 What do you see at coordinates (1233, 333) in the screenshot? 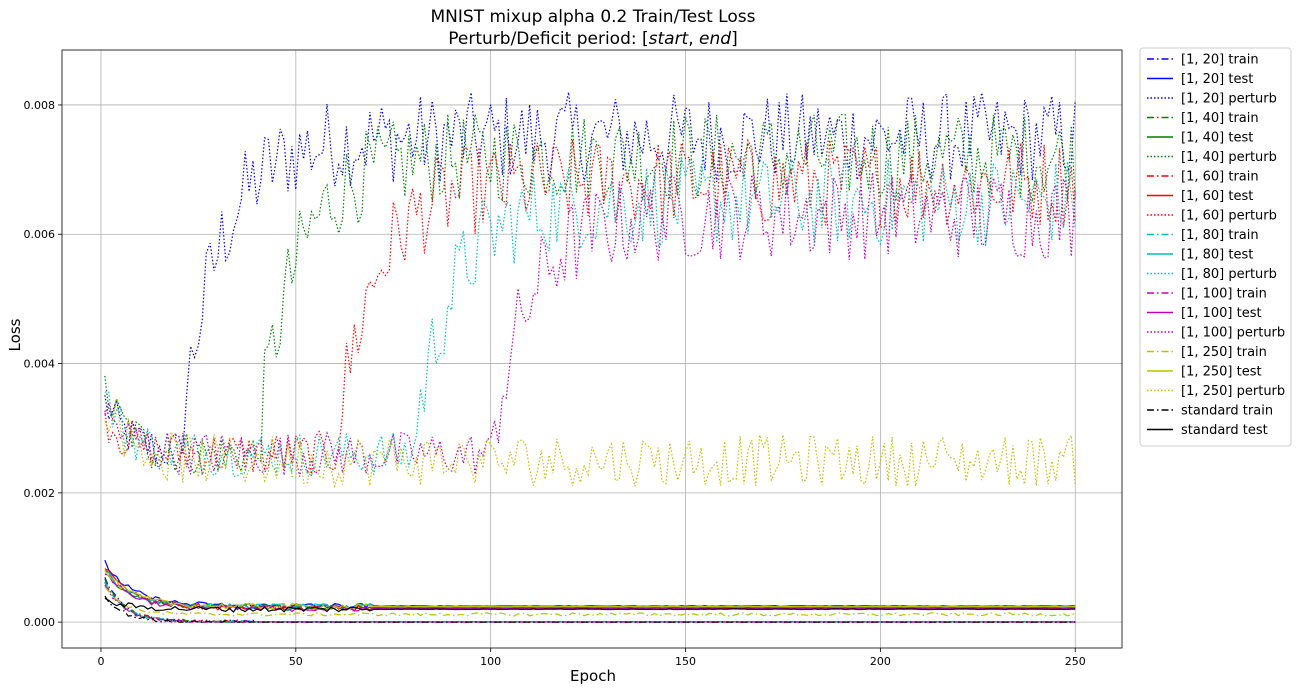
I see `legend-label: [1, 100] perturb` at bounding box center [1233, 333].